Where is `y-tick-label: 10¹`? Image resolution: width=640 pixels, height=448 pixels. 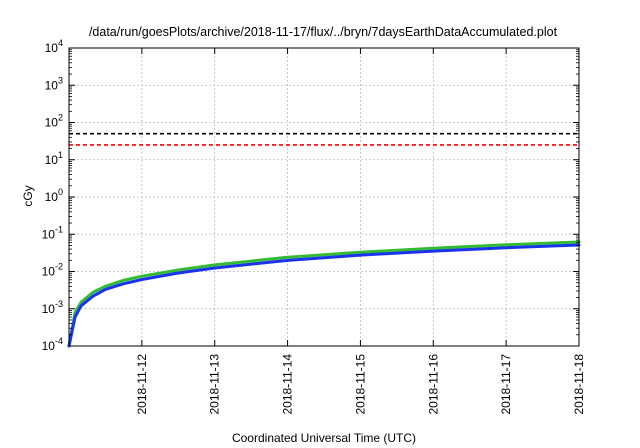 y-tick-label: 10¹ is located at coordinates (54, 158).